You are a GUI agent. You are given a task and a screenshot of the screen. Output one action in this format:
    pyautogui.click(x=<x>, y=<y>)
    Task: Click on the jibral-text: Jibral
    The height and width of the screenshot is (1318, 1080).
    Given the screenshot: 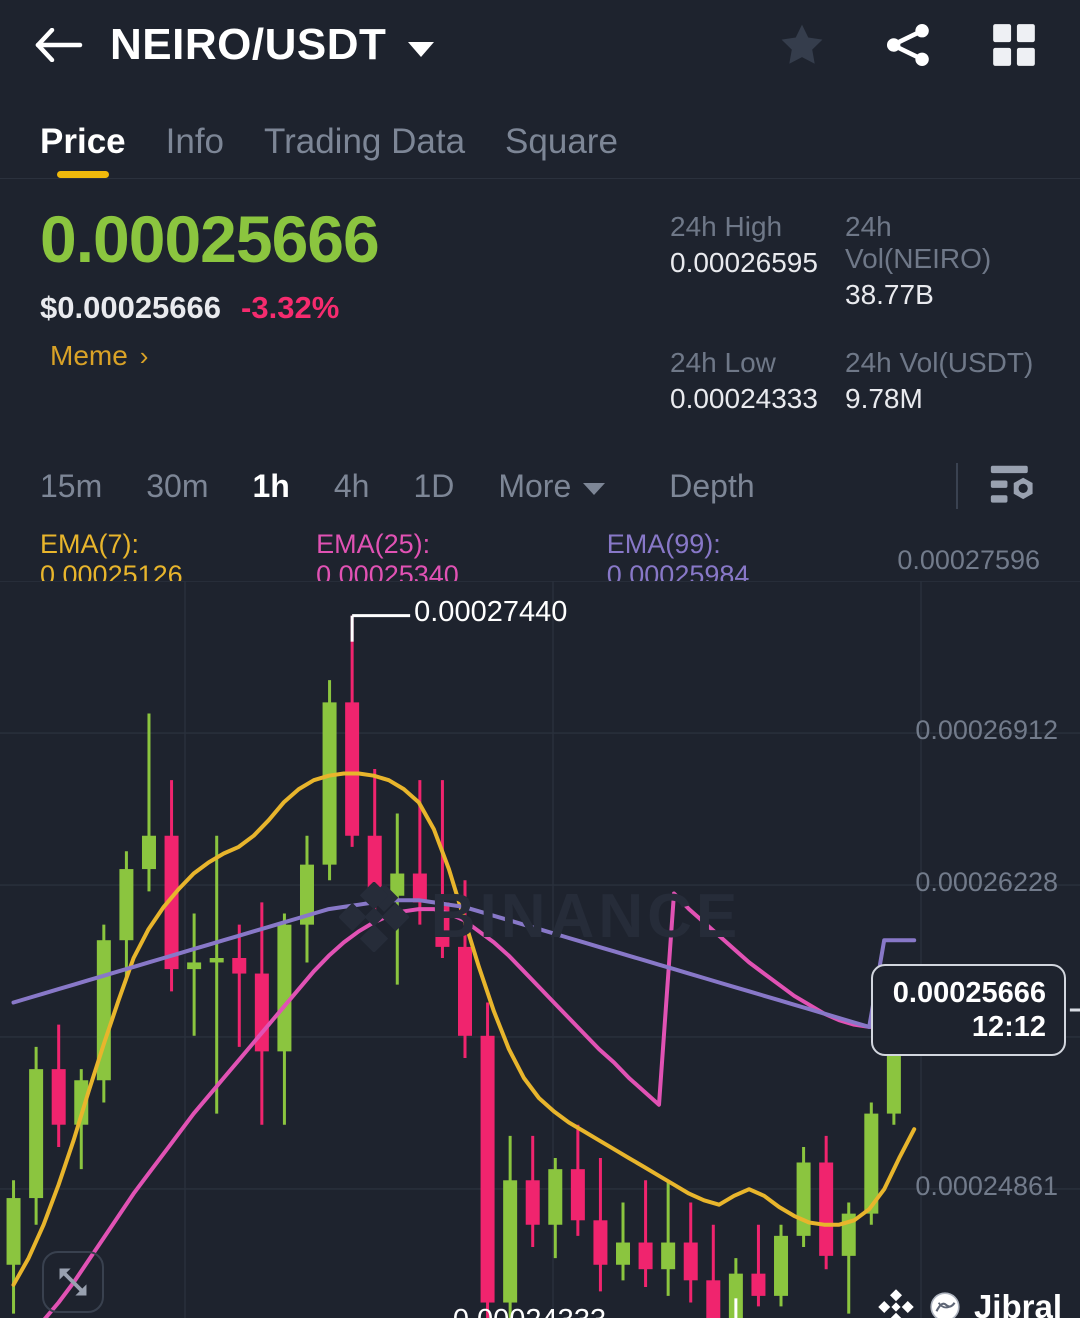 What is the action you would take?
    pyautogui.click(x=1017, y=1303)
    